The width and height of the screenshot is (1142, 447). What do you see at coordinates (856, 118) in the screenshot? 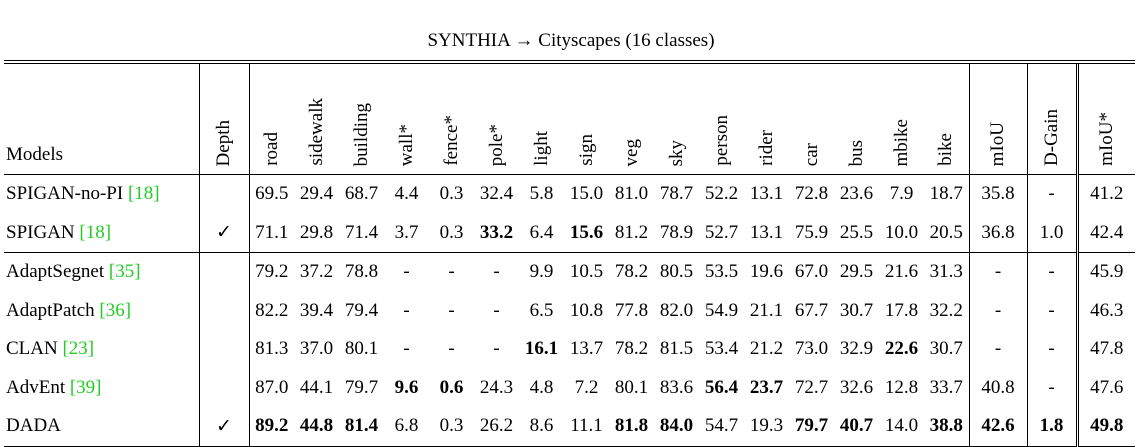
I see `column-header: bus` at bounding box center [856, 118].